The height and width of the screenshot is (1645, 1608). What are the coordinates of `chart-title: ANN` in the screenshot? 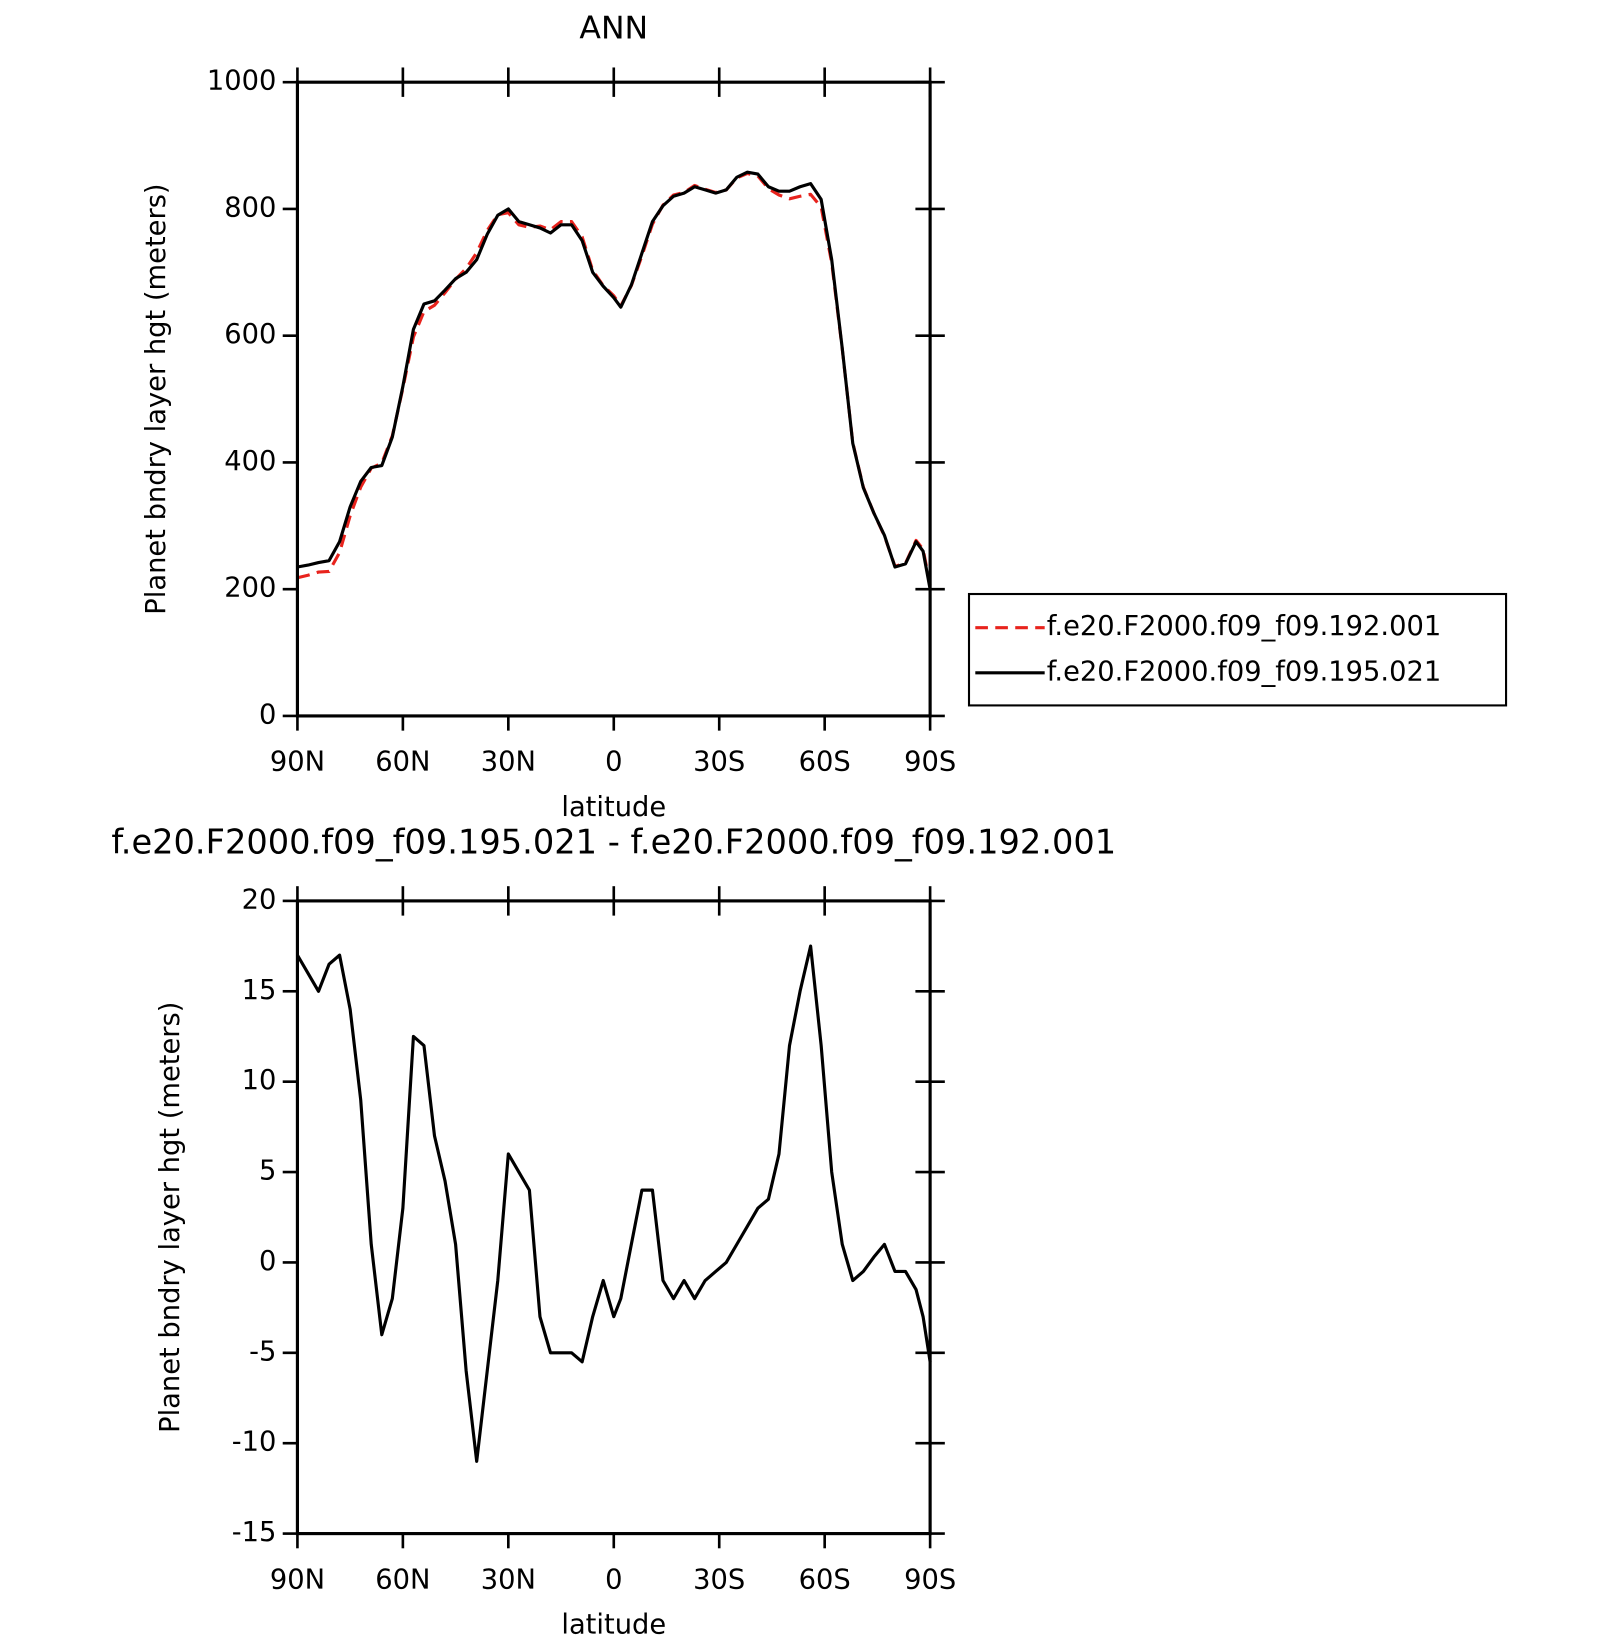 It's located at (613, 29).